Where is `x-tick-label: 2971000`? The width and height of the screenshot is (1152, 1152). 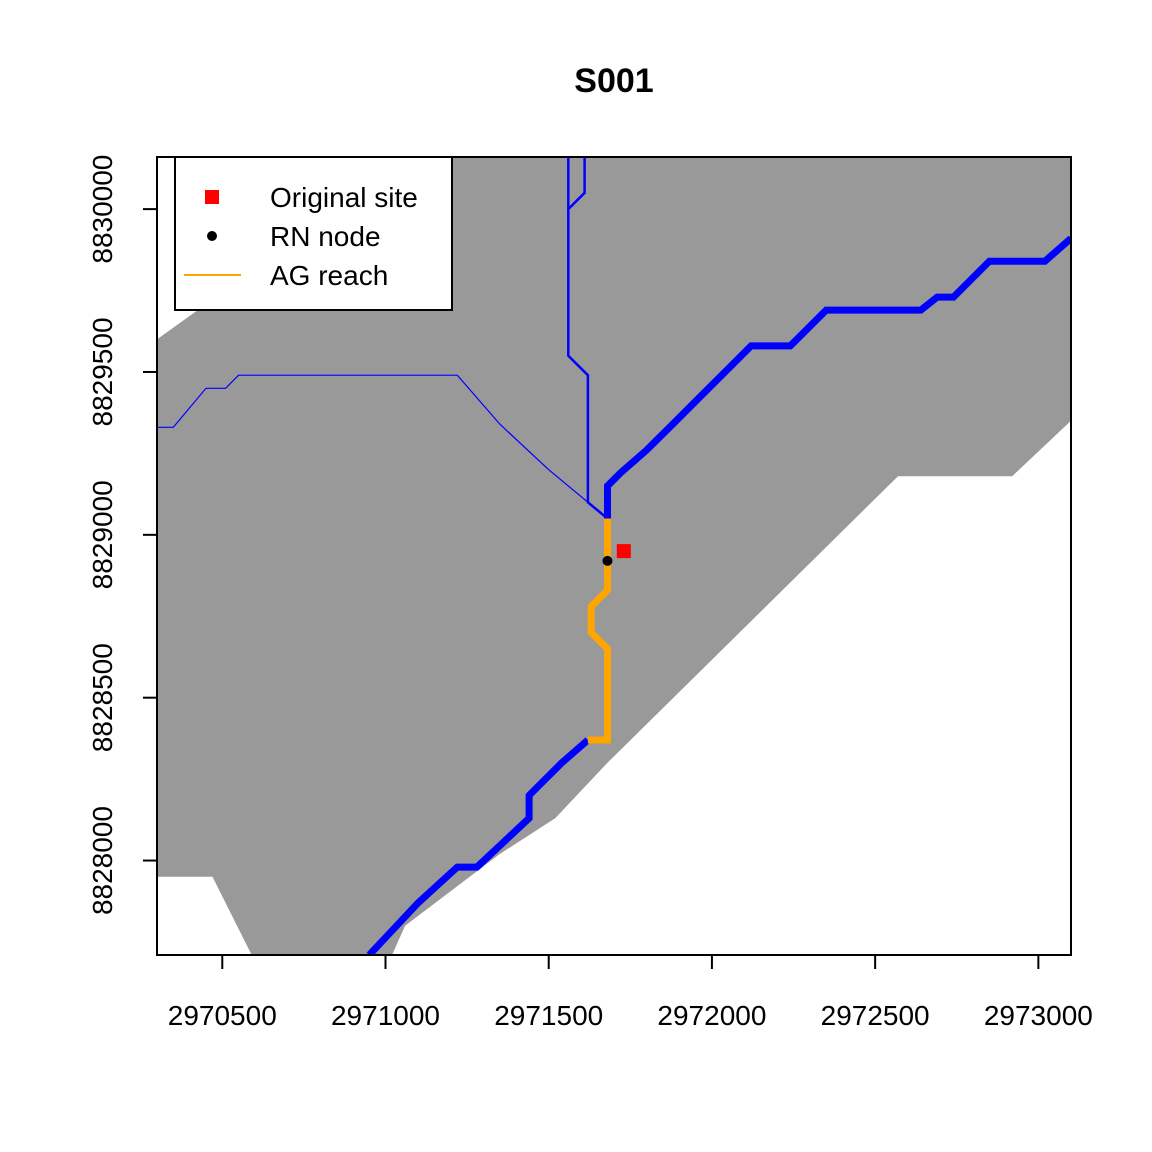
x-tick-label: 2971000 is located at coordinates (385, 1015).